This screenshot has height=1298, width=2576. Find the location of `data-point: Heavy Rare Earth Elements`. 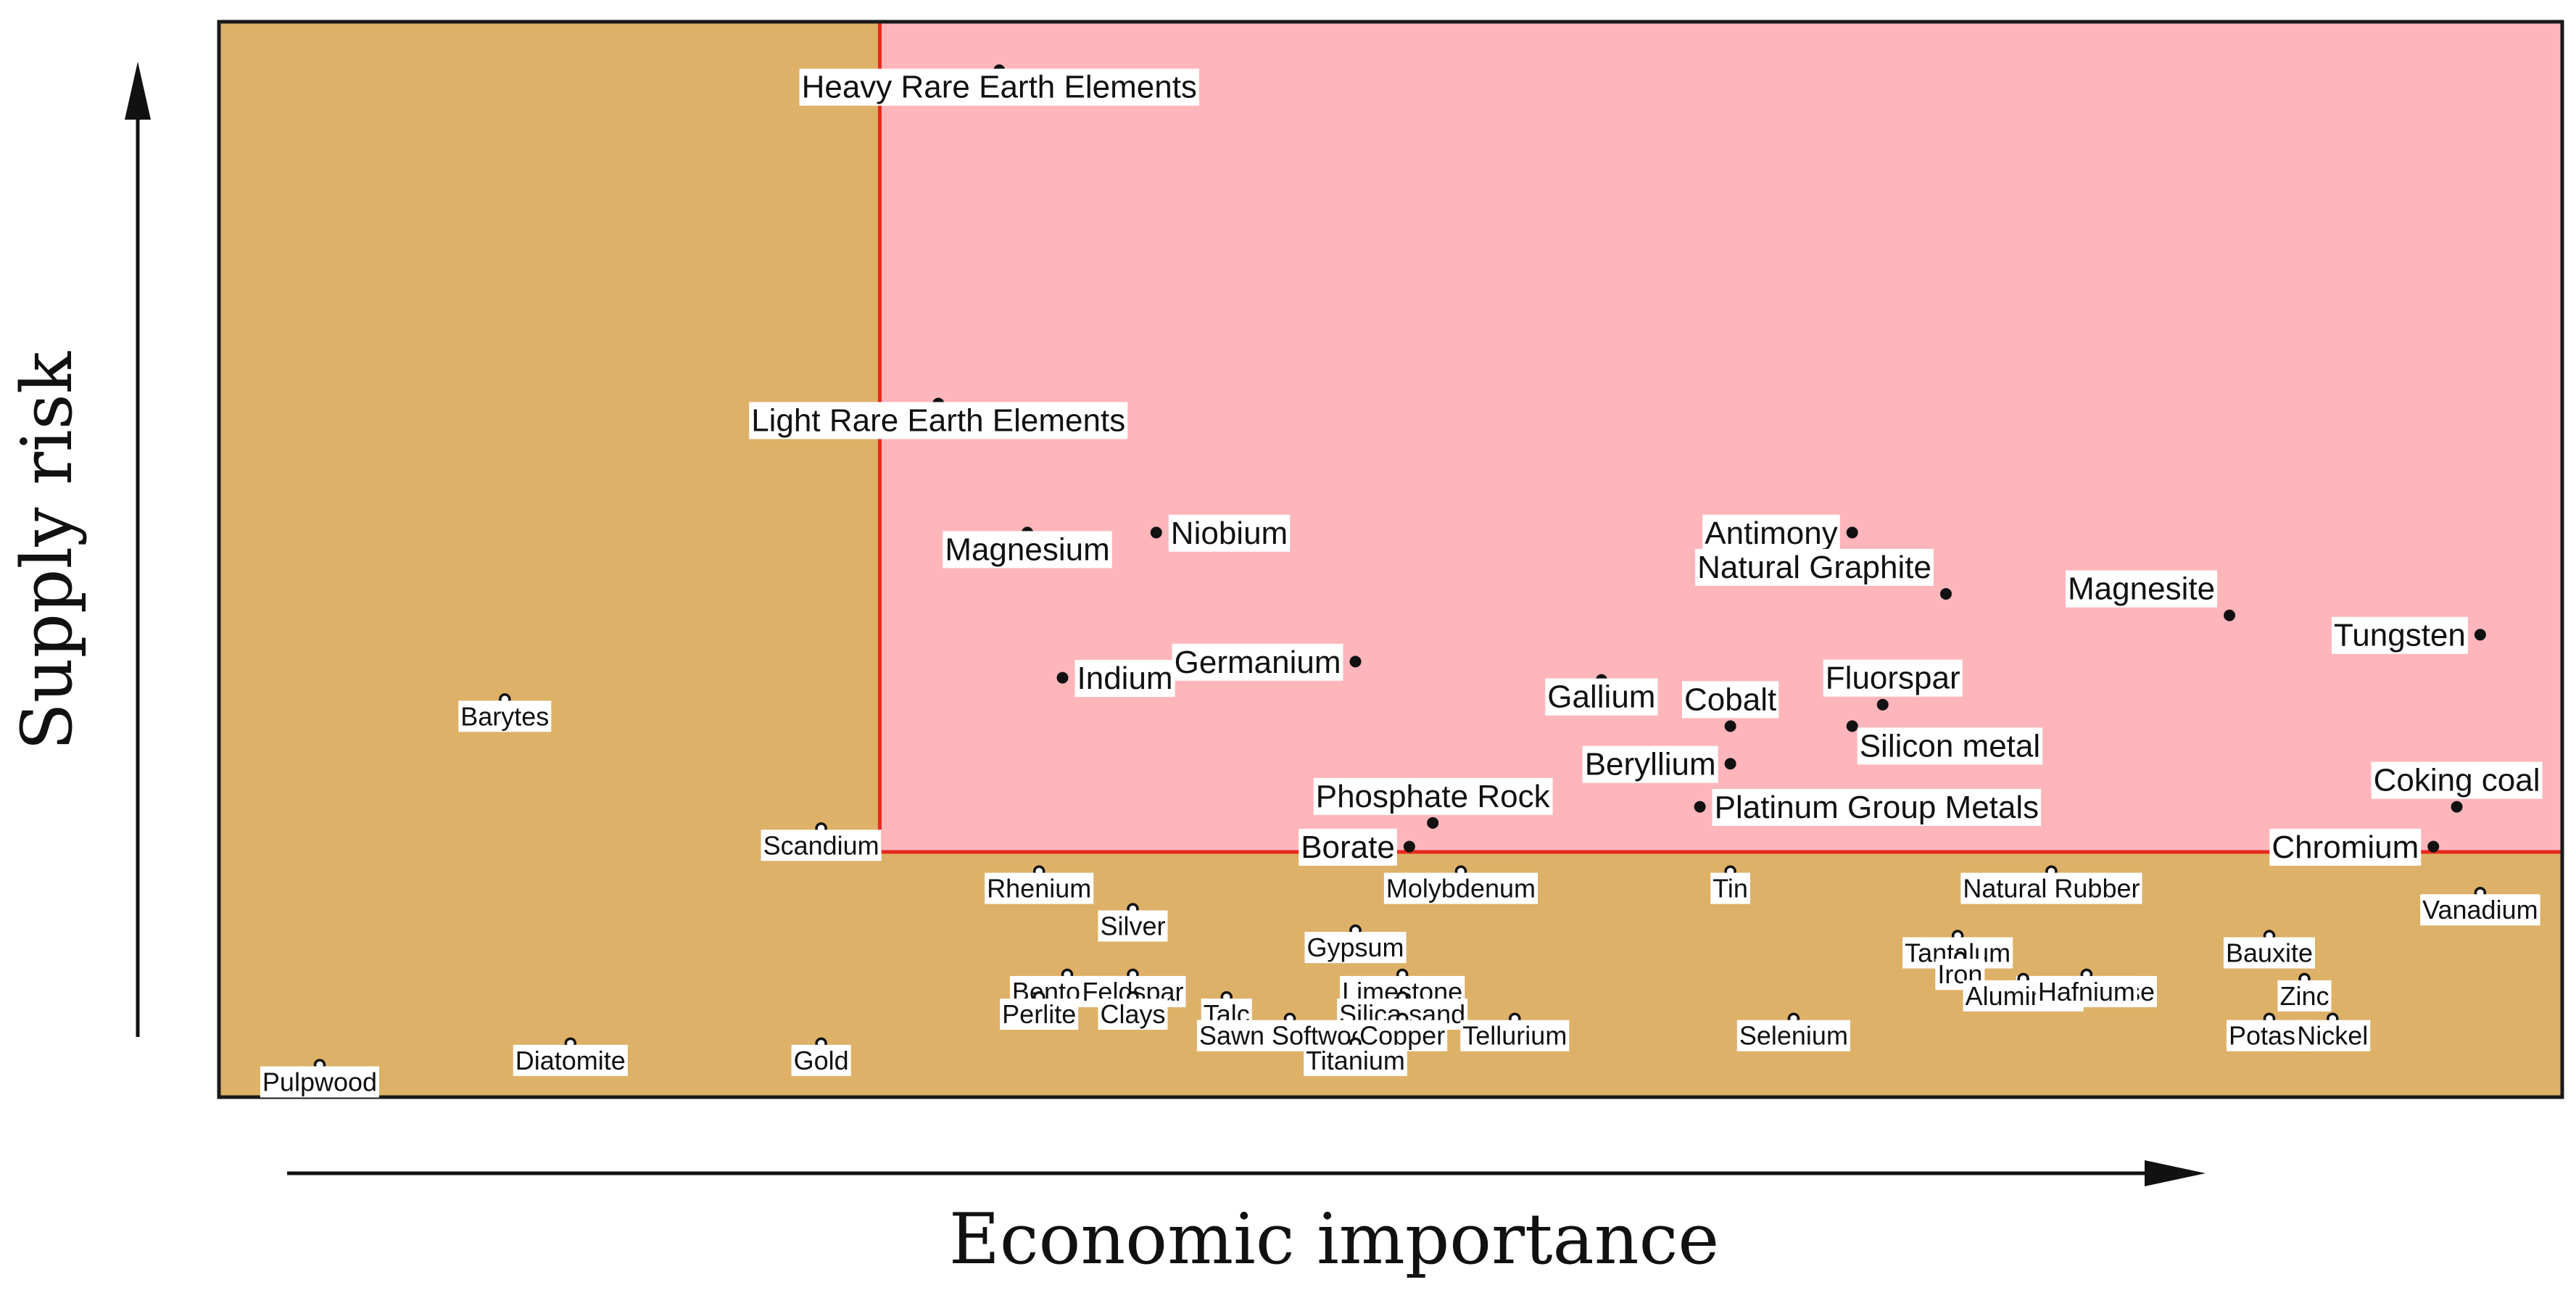

data-point: Heavy Rare Earth Elements is located at coordinates (999, 85).